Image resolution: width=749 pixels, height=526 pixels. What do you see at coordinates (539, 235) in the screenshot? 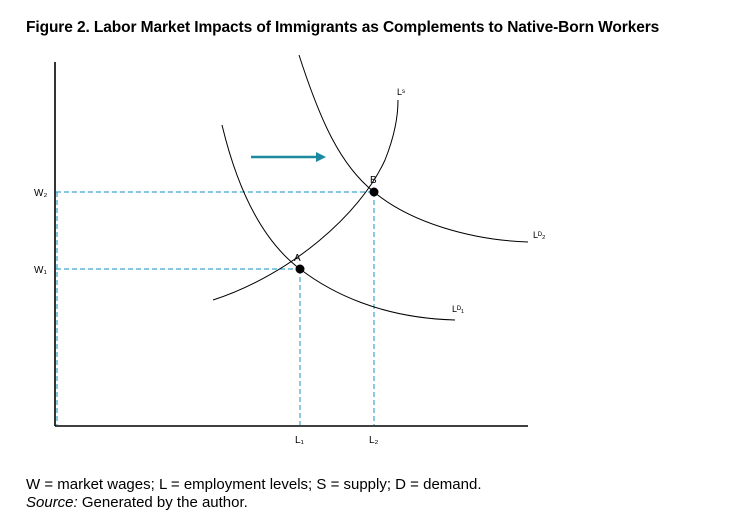
I see `demand-2-label: Lᴰ₂` at bounding box center [539, 235].